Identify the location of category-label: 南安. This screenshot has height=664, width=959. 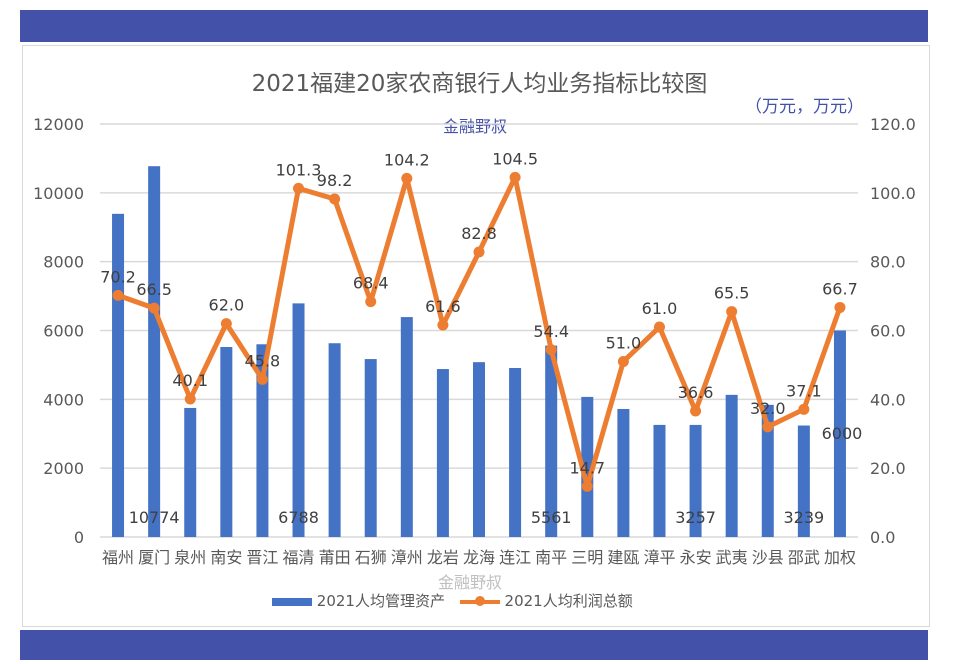
(226, 557).